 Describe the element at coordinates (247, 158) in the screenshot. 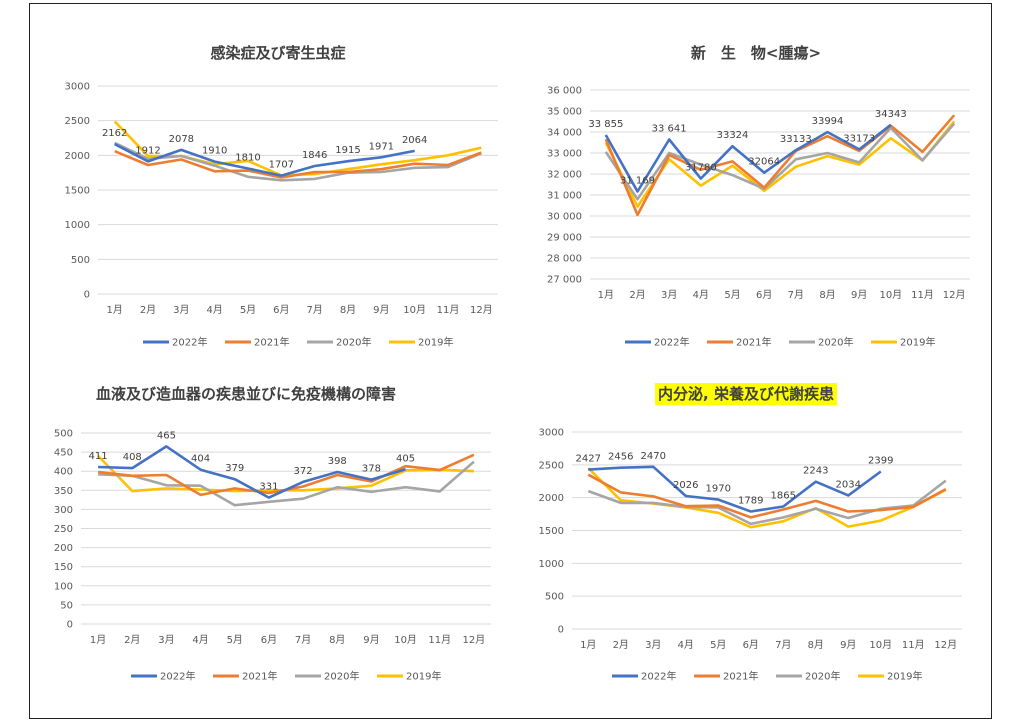

I see `data-label: 1810` at that location.